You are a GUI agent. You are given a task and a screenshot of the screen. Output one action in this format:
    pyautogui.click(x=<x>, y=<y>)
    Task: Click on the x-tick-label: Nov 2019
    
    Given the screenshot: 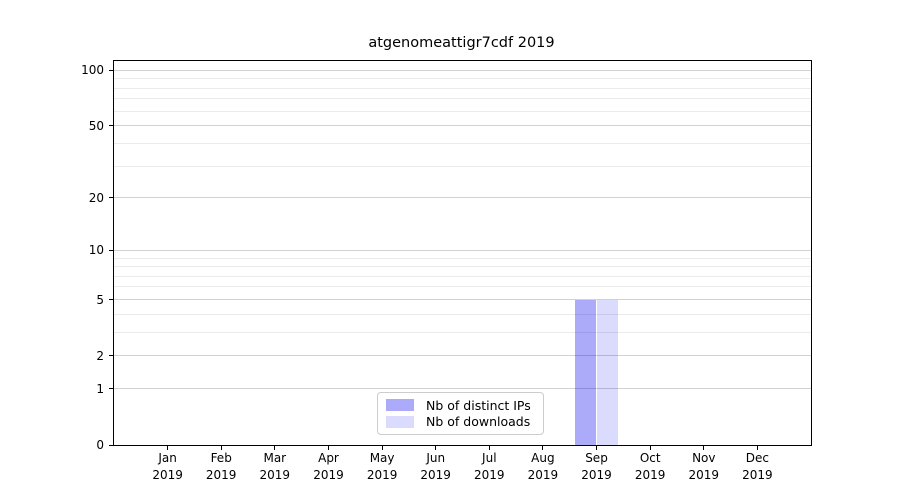 What is the action you would take?
    pyautogui.click(x=704, y=466)
    